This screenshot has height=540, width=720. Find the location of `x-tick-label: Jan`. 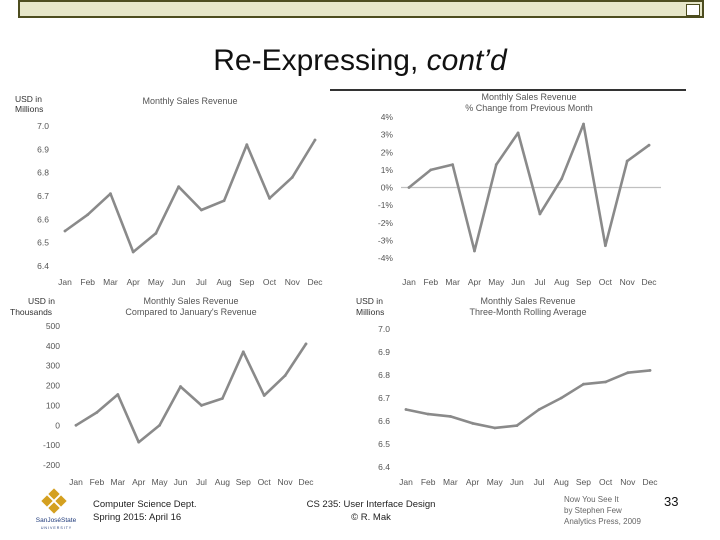

x-tick-label: Jan is located at coordinates (406, 482).